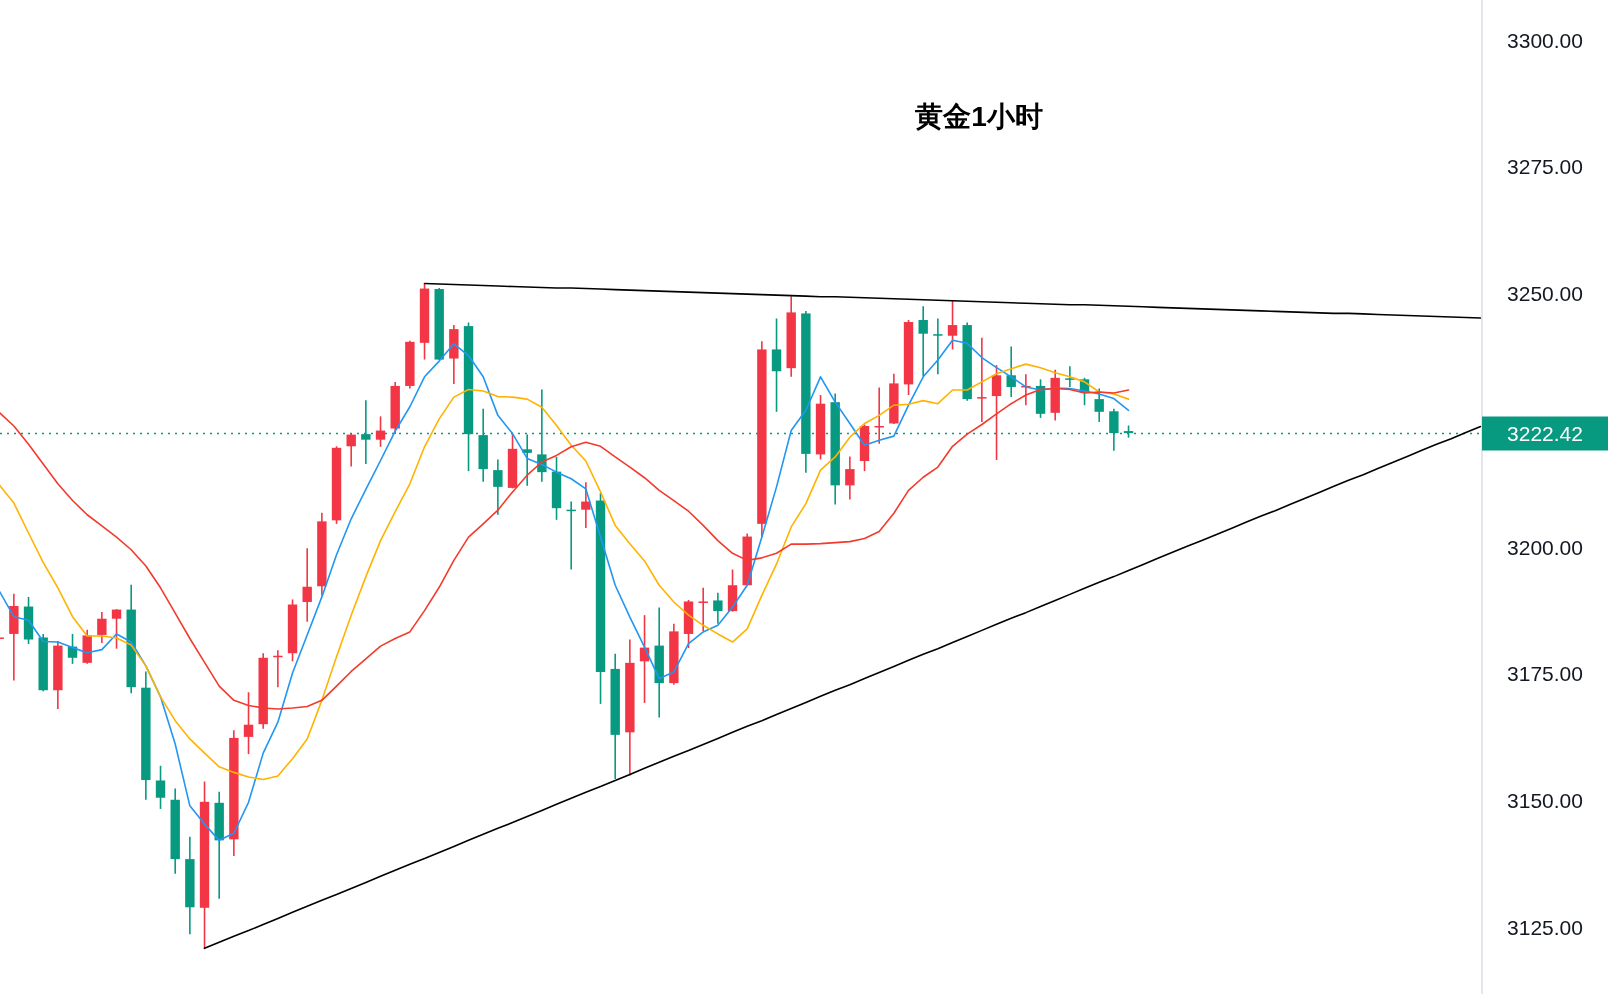 This screenshot has height=994, width=1608. I want to click on line-series, so click(952, 300).